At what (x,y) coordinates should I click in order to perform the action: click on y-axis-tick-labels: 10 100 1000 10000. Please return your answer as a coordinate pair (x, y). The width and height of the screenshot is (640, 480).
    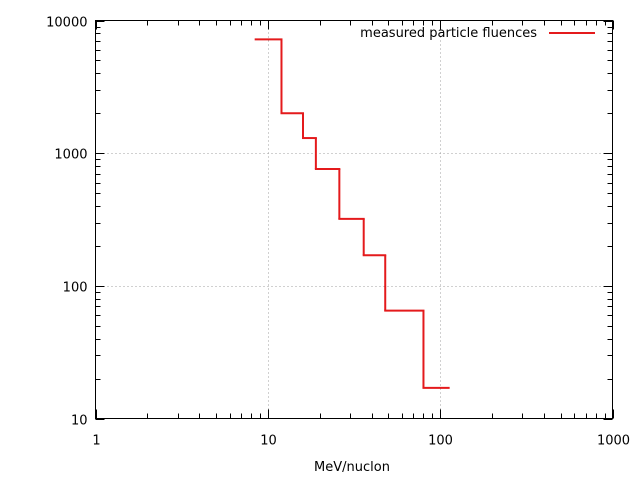
    Looking at the image, I should click on (66, 222).